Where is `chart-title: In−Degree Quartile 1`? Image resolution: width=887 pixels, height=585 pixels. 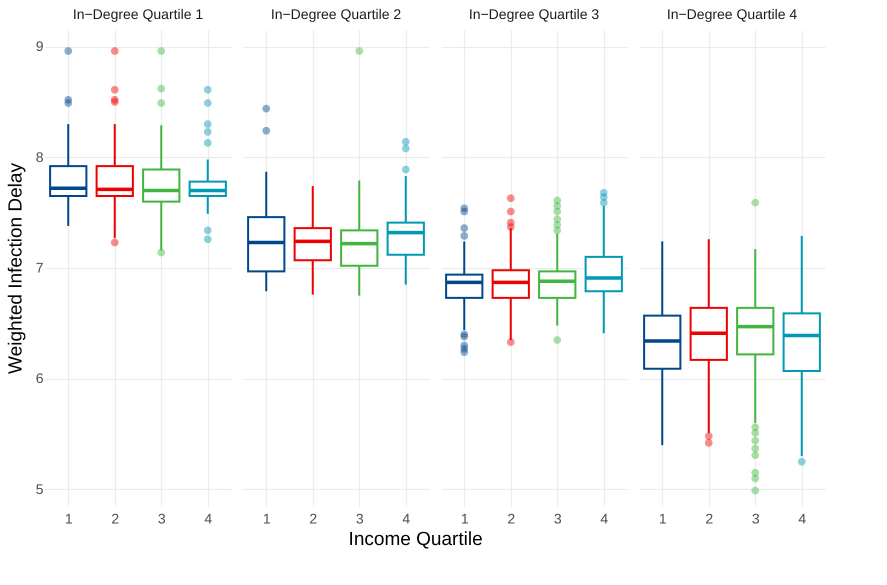 chart-title: In−Degree Quartile 1 is located at coordinates (138, 14).